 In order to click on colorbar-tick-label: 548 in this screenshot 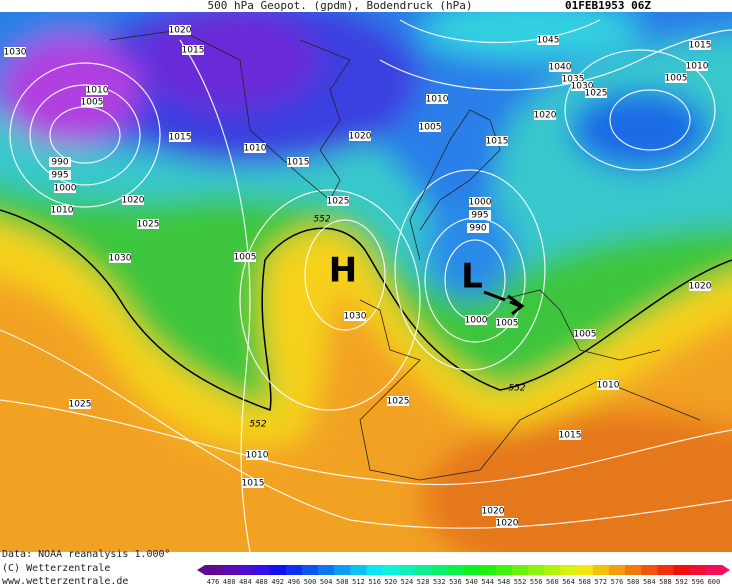, I will do `click(504, 582)`.